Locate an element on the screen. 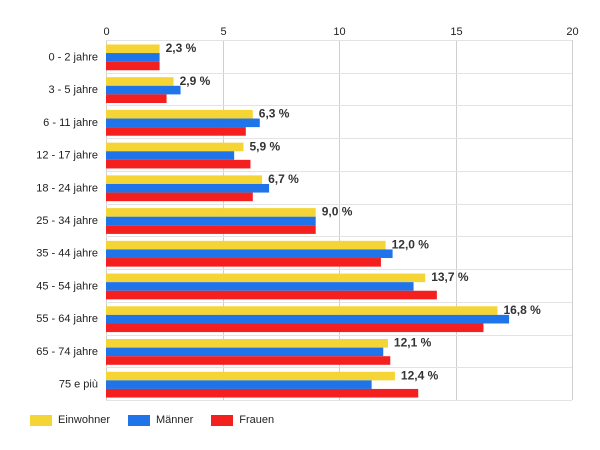  category-label: 6 - 11 jahre is located at coordinates (70, 123).